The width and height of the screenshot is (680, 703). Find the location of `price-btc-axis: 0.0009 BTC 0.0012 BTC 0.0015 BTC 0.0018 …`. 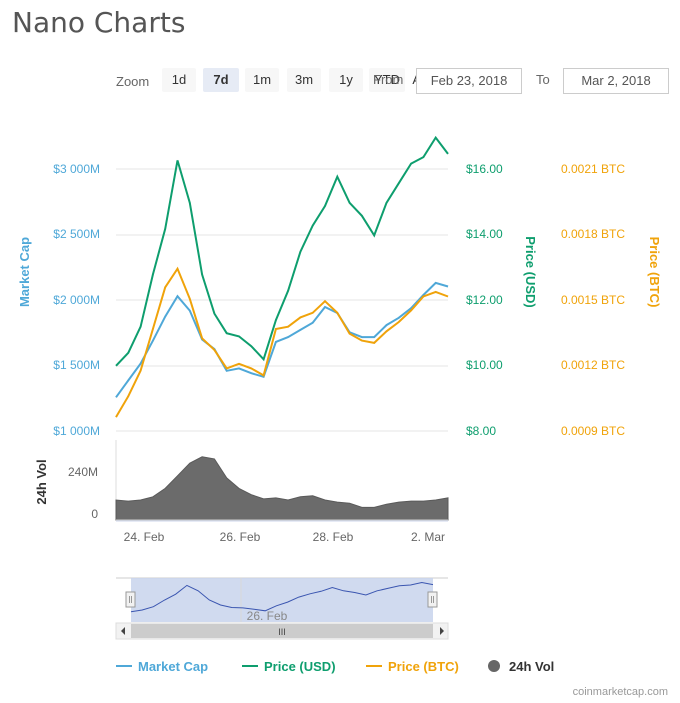

price-btc-axis: 0.0009 BTC 0.0012 BTC 0.0015 BTC 0.0018 … is located at coordinates (593, 300).